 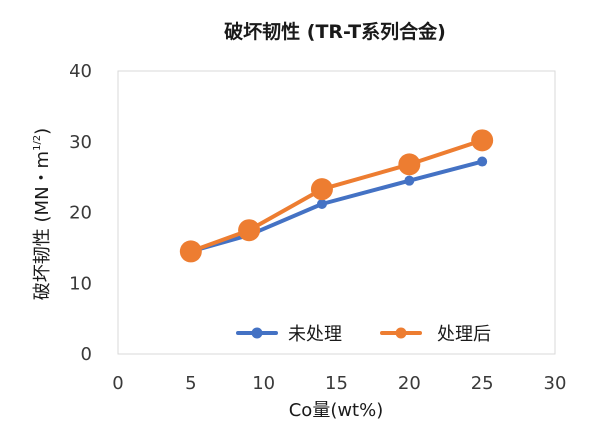 What do you see at coordinates (555, 383) in the screenshot?
I see `x-tick-label: 30` at bounding box center [555, 383].